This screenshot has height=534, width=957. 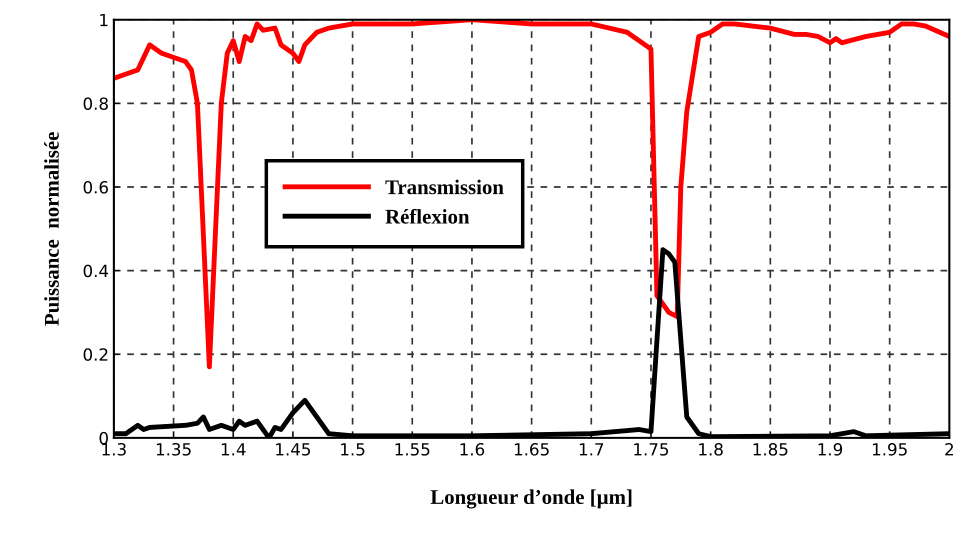 I want to click on x-tick-label: 1.8, so click(x=711, y=449).